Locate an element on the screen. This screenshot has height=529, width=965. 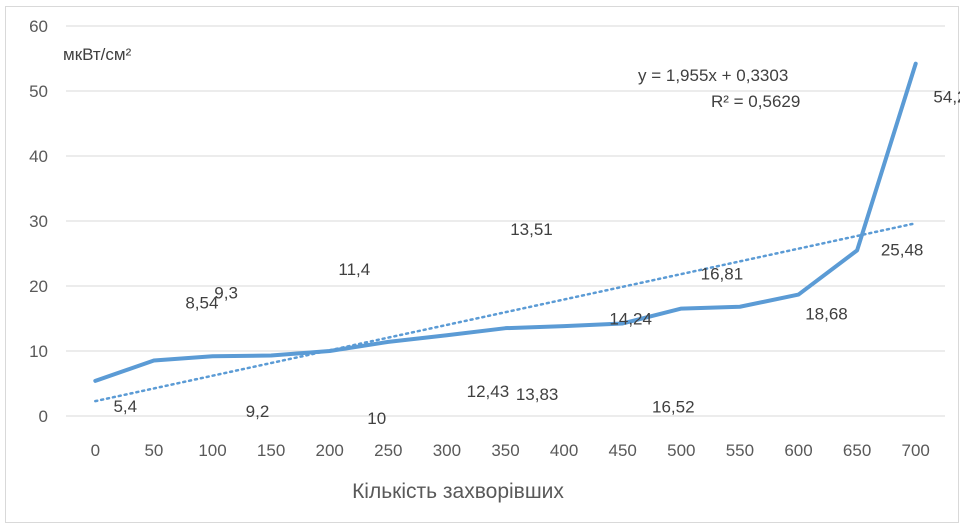
data-label: 9,2 is located at coordinates (258, 411).